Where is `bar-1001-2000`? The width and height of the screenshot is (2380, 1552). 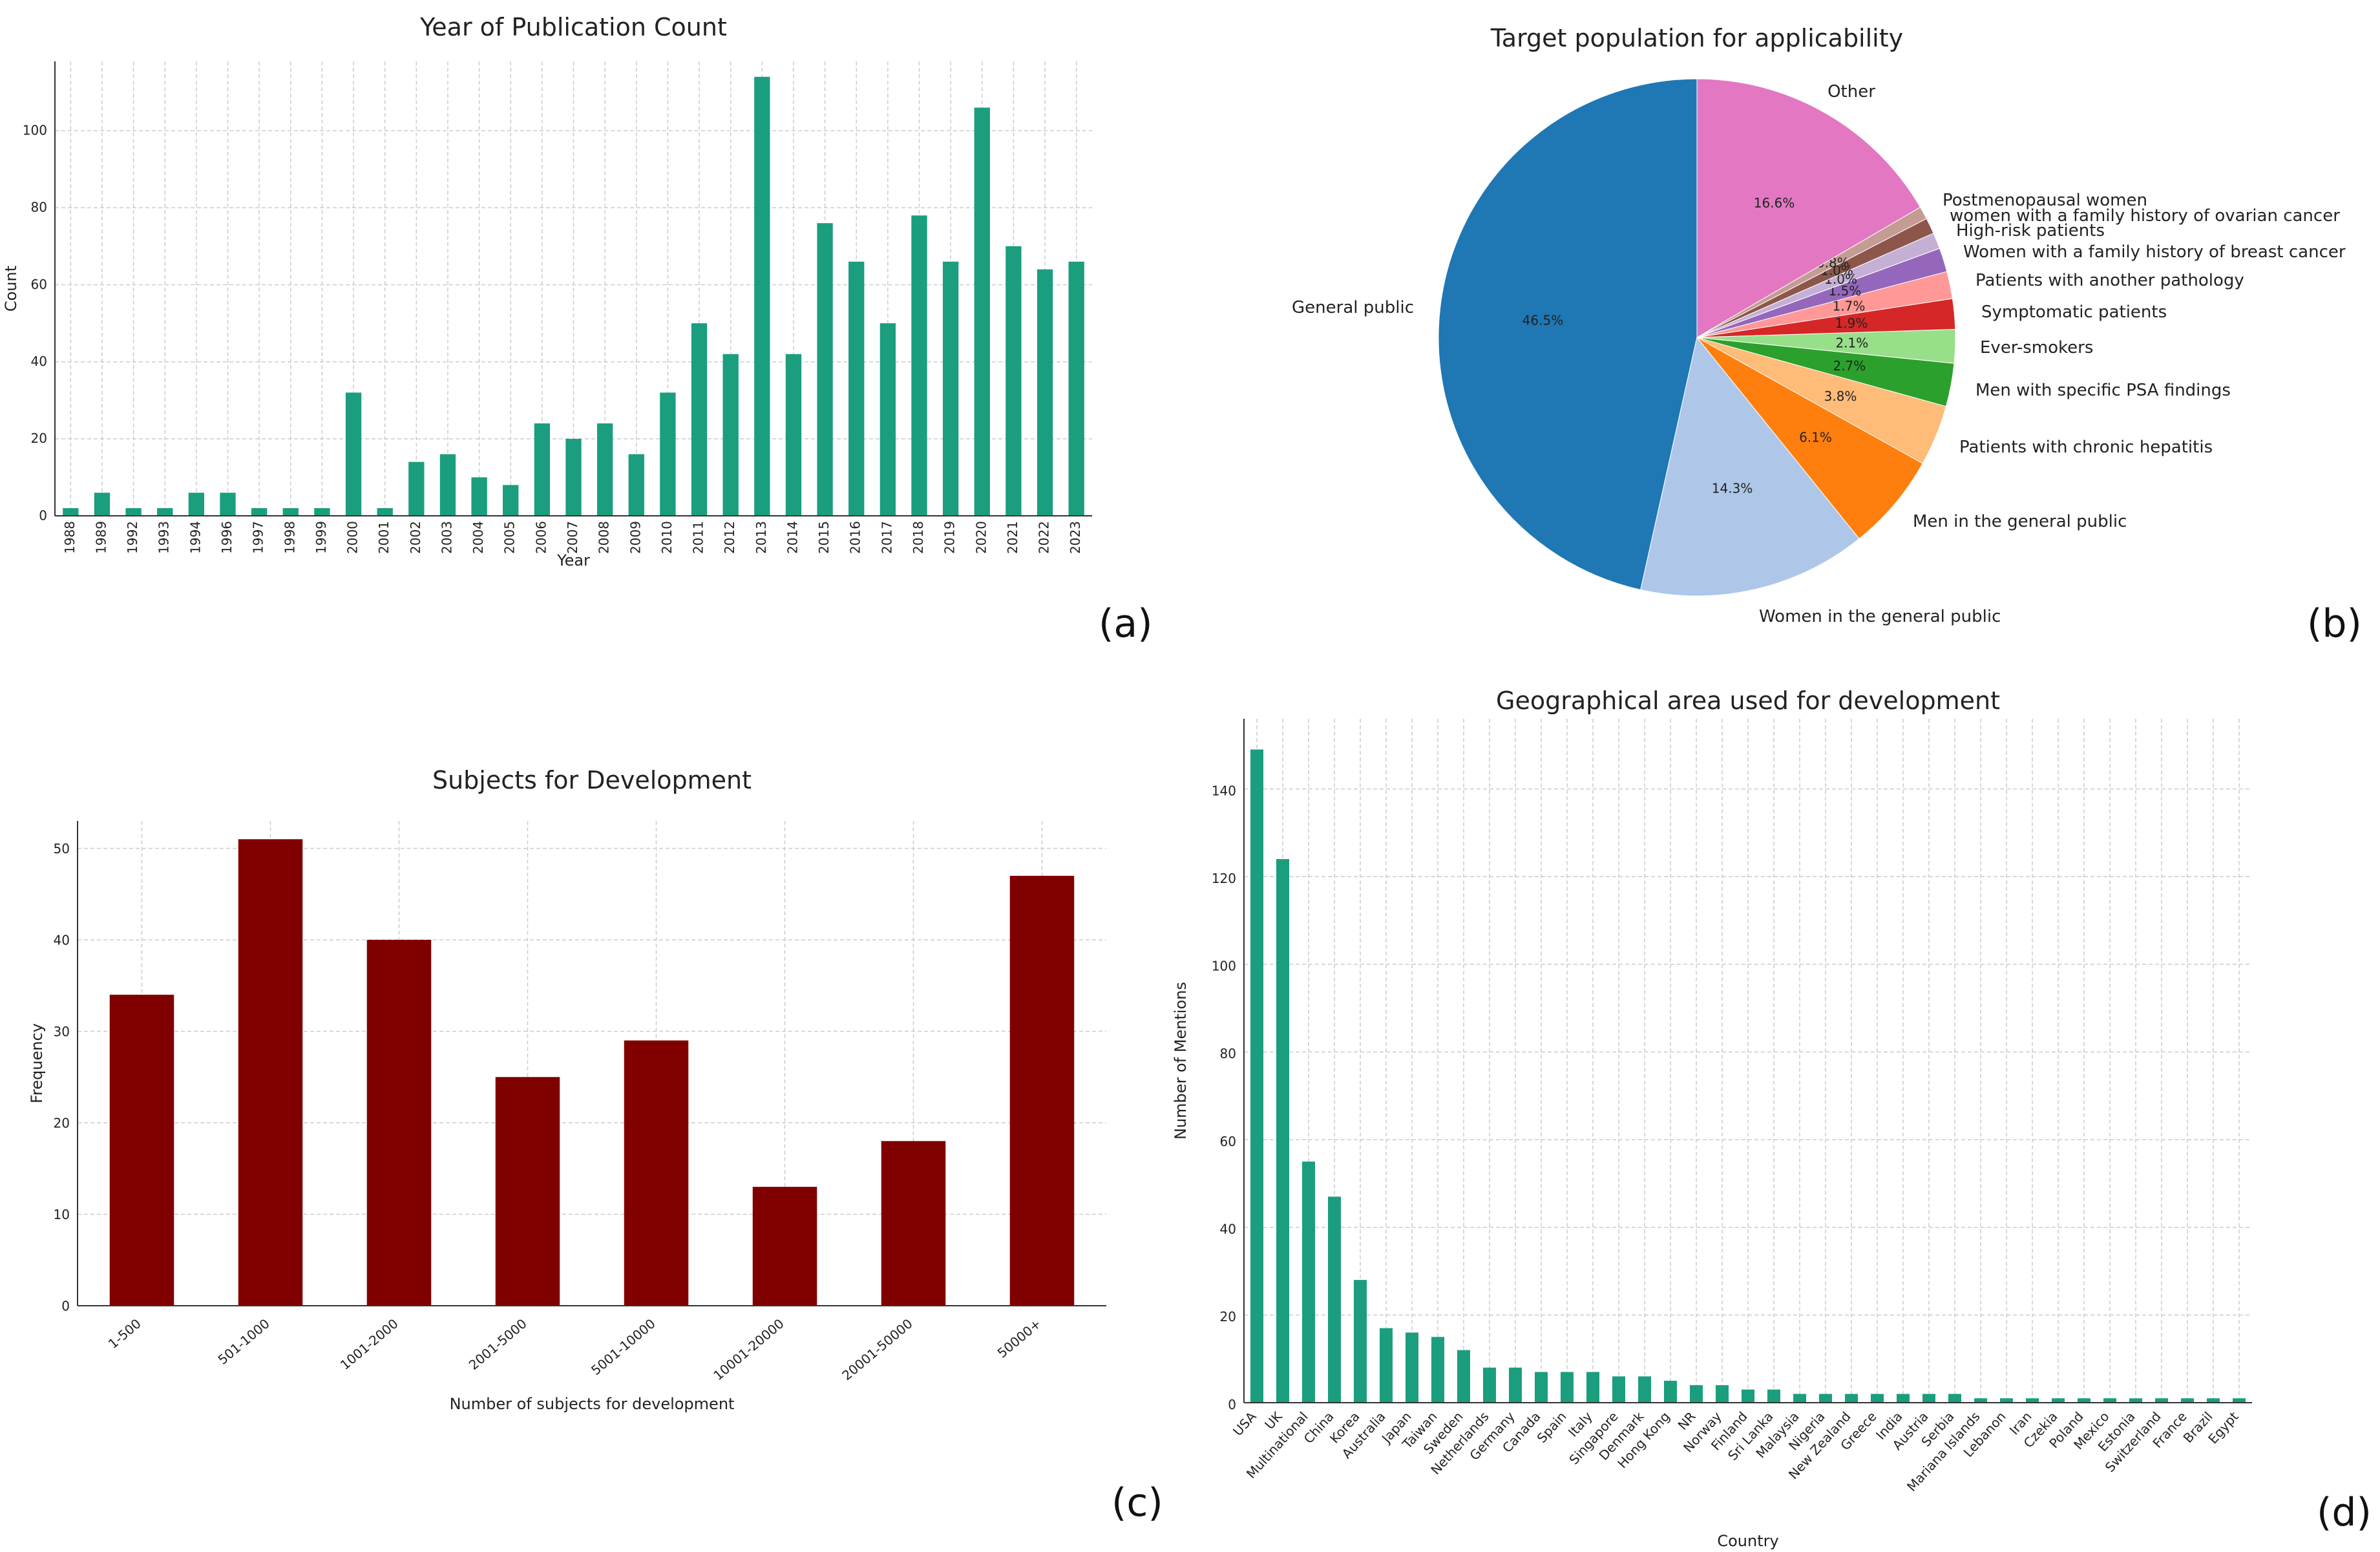
bar-1001-2000 is located at coordinates (399, 1122).